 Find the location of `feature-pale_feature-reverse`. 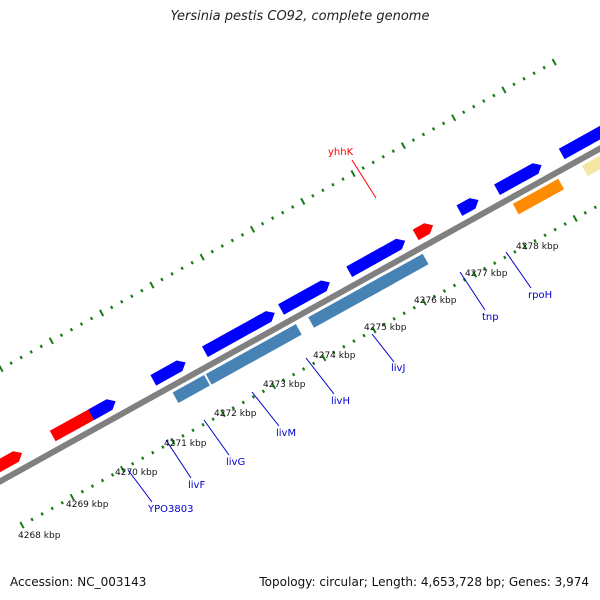

feature-pale_feature-reverse is located at coordinates (590, 166).